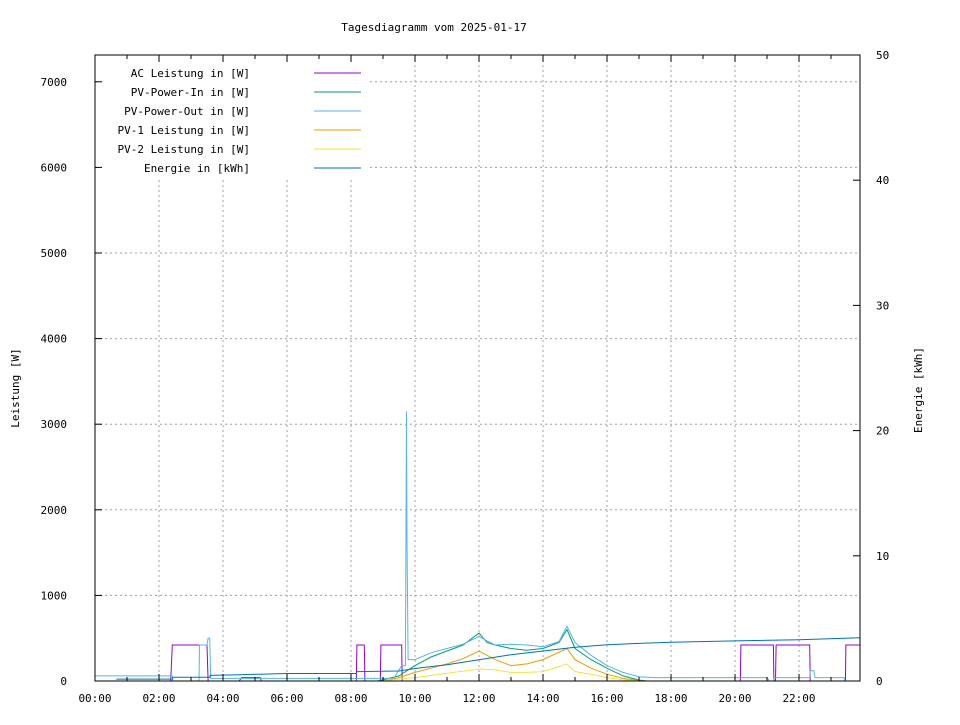 The image size is (960, 725). I want to click on y2-tick-label: 30, so click(882, 305).